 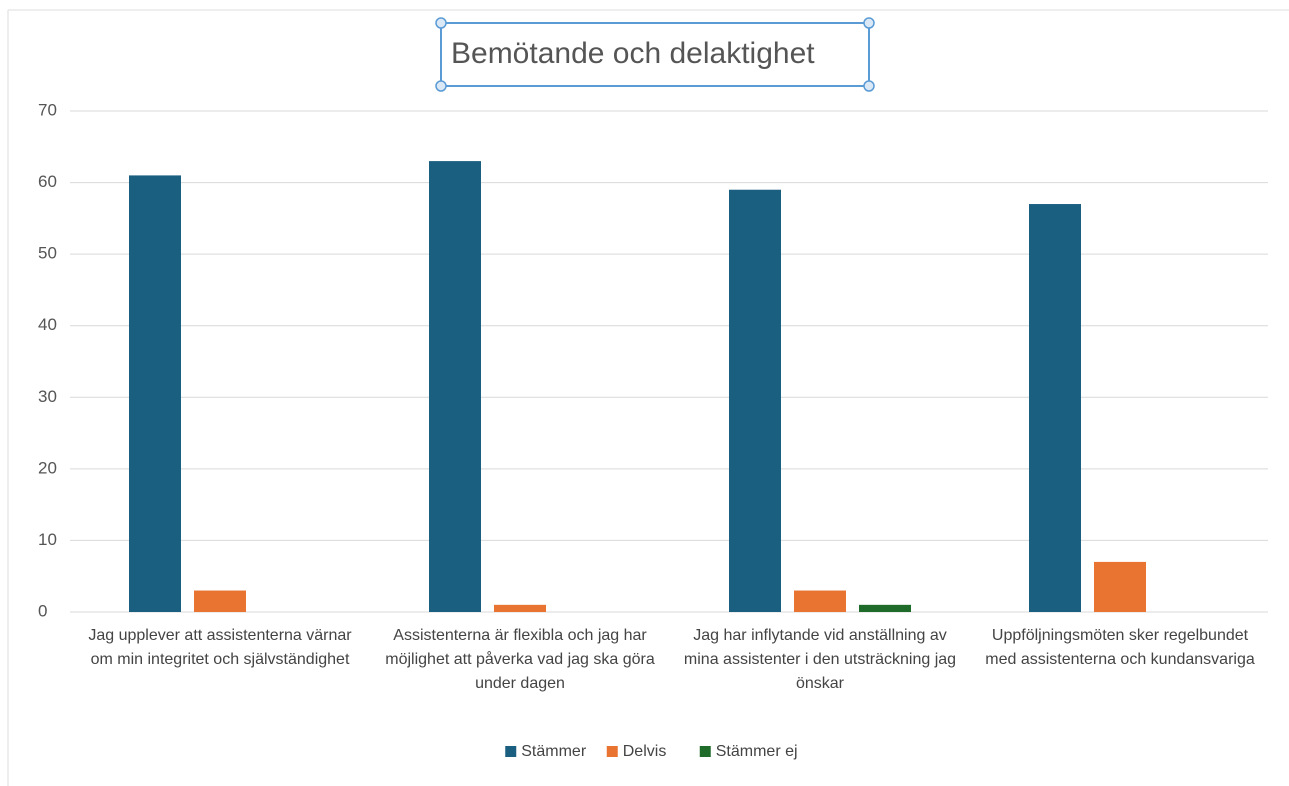 I want to click on y-tick-label: 30, so click(x=47, y=396).